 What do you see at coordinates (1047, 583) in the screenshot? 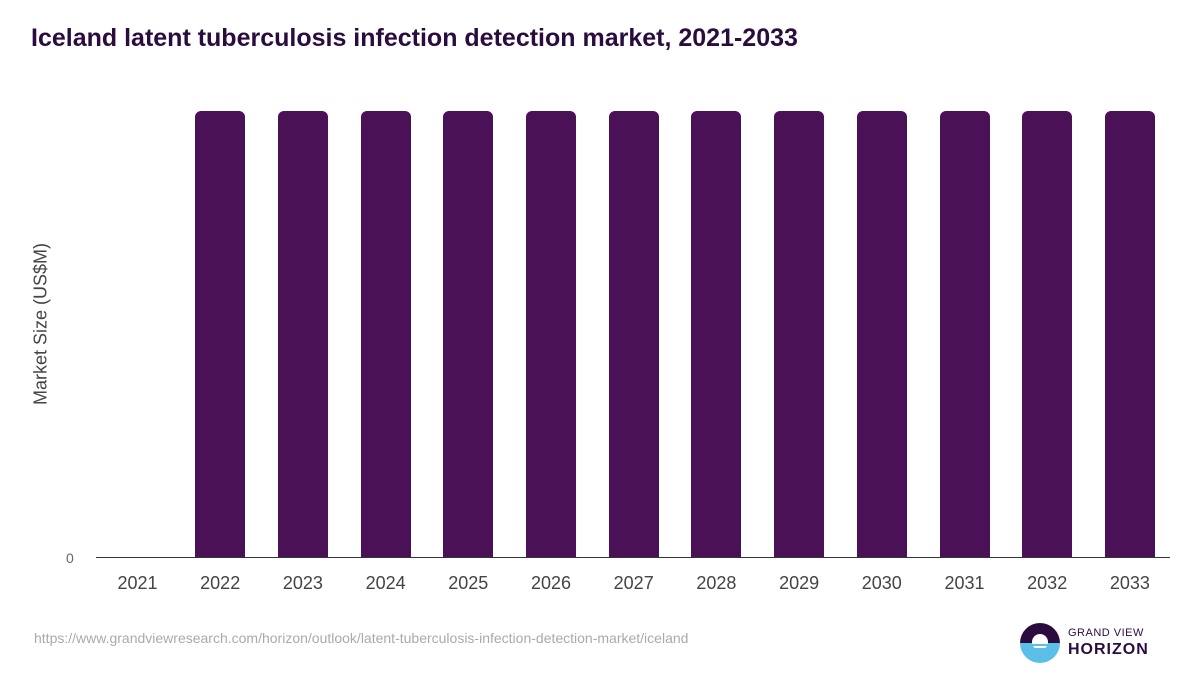
I see `x-tick-2032: 2032` at bounding box center [1047, 583].